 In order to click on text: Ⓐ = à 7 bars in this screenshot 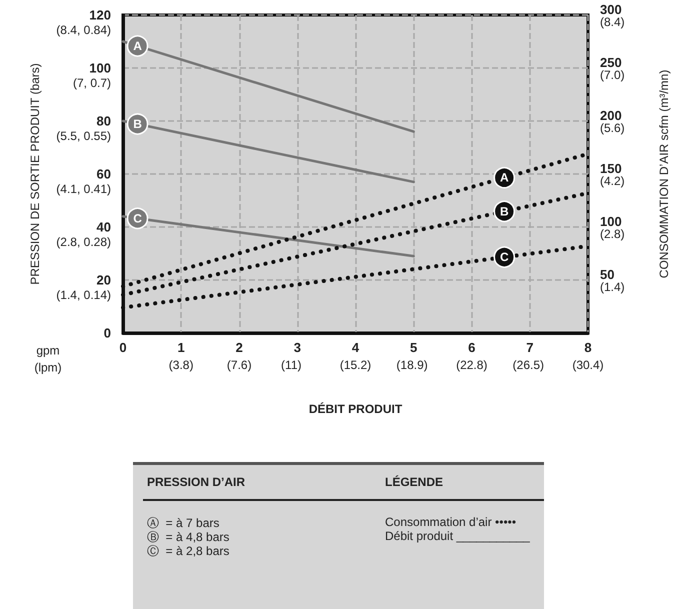, I will do `click(183, 523)`.